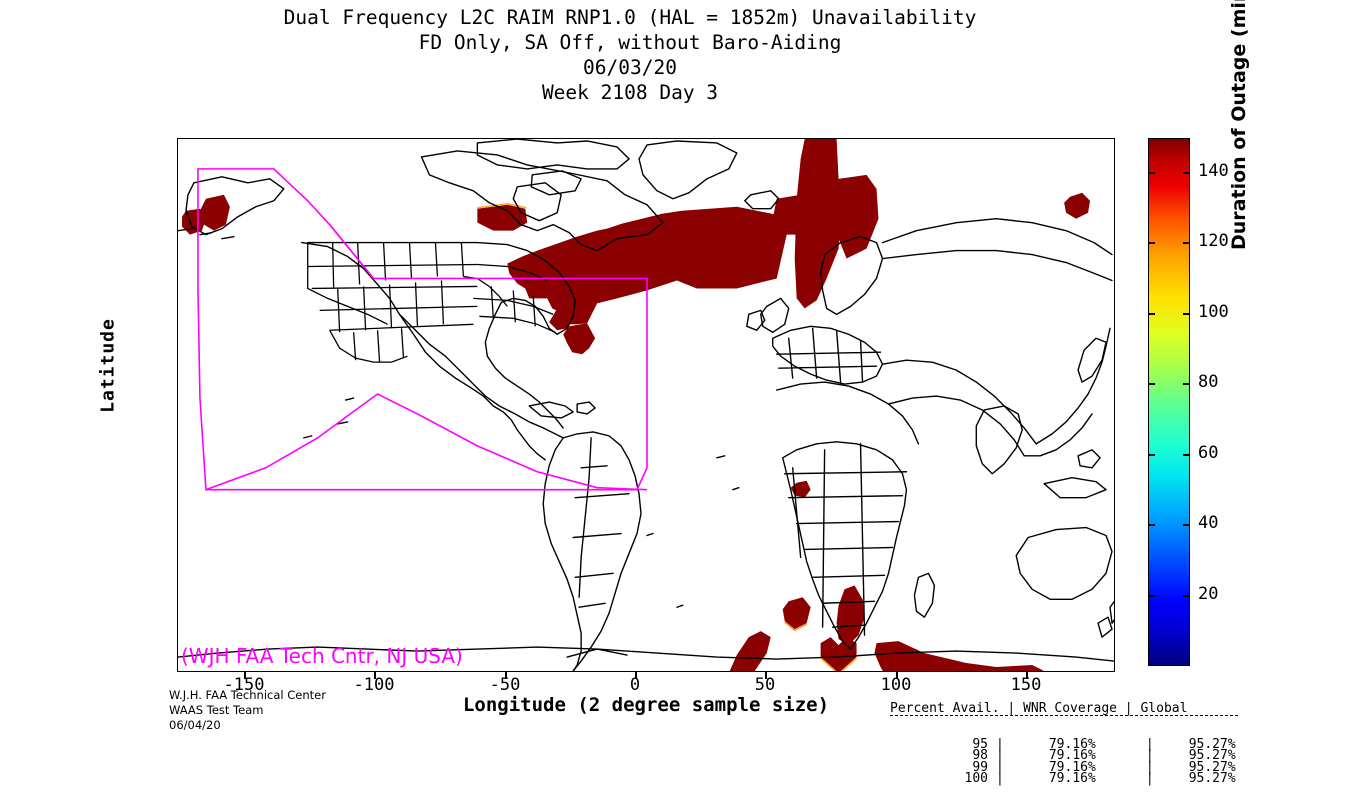 This screenshot has width=1350, height=796. Describe the element at coordinates (1213, 312) in the screenshot. I see `colorbar-tick-label: 100` at that location.